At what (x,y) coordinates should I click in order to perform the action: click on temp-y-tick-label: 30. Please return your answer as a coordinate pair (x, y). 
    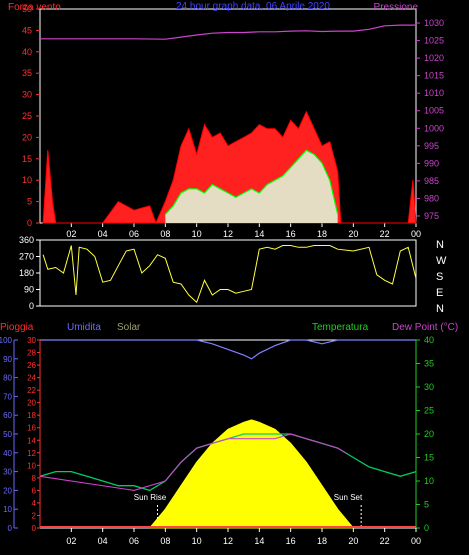
    Looking at the image, I should click on (429, 387).